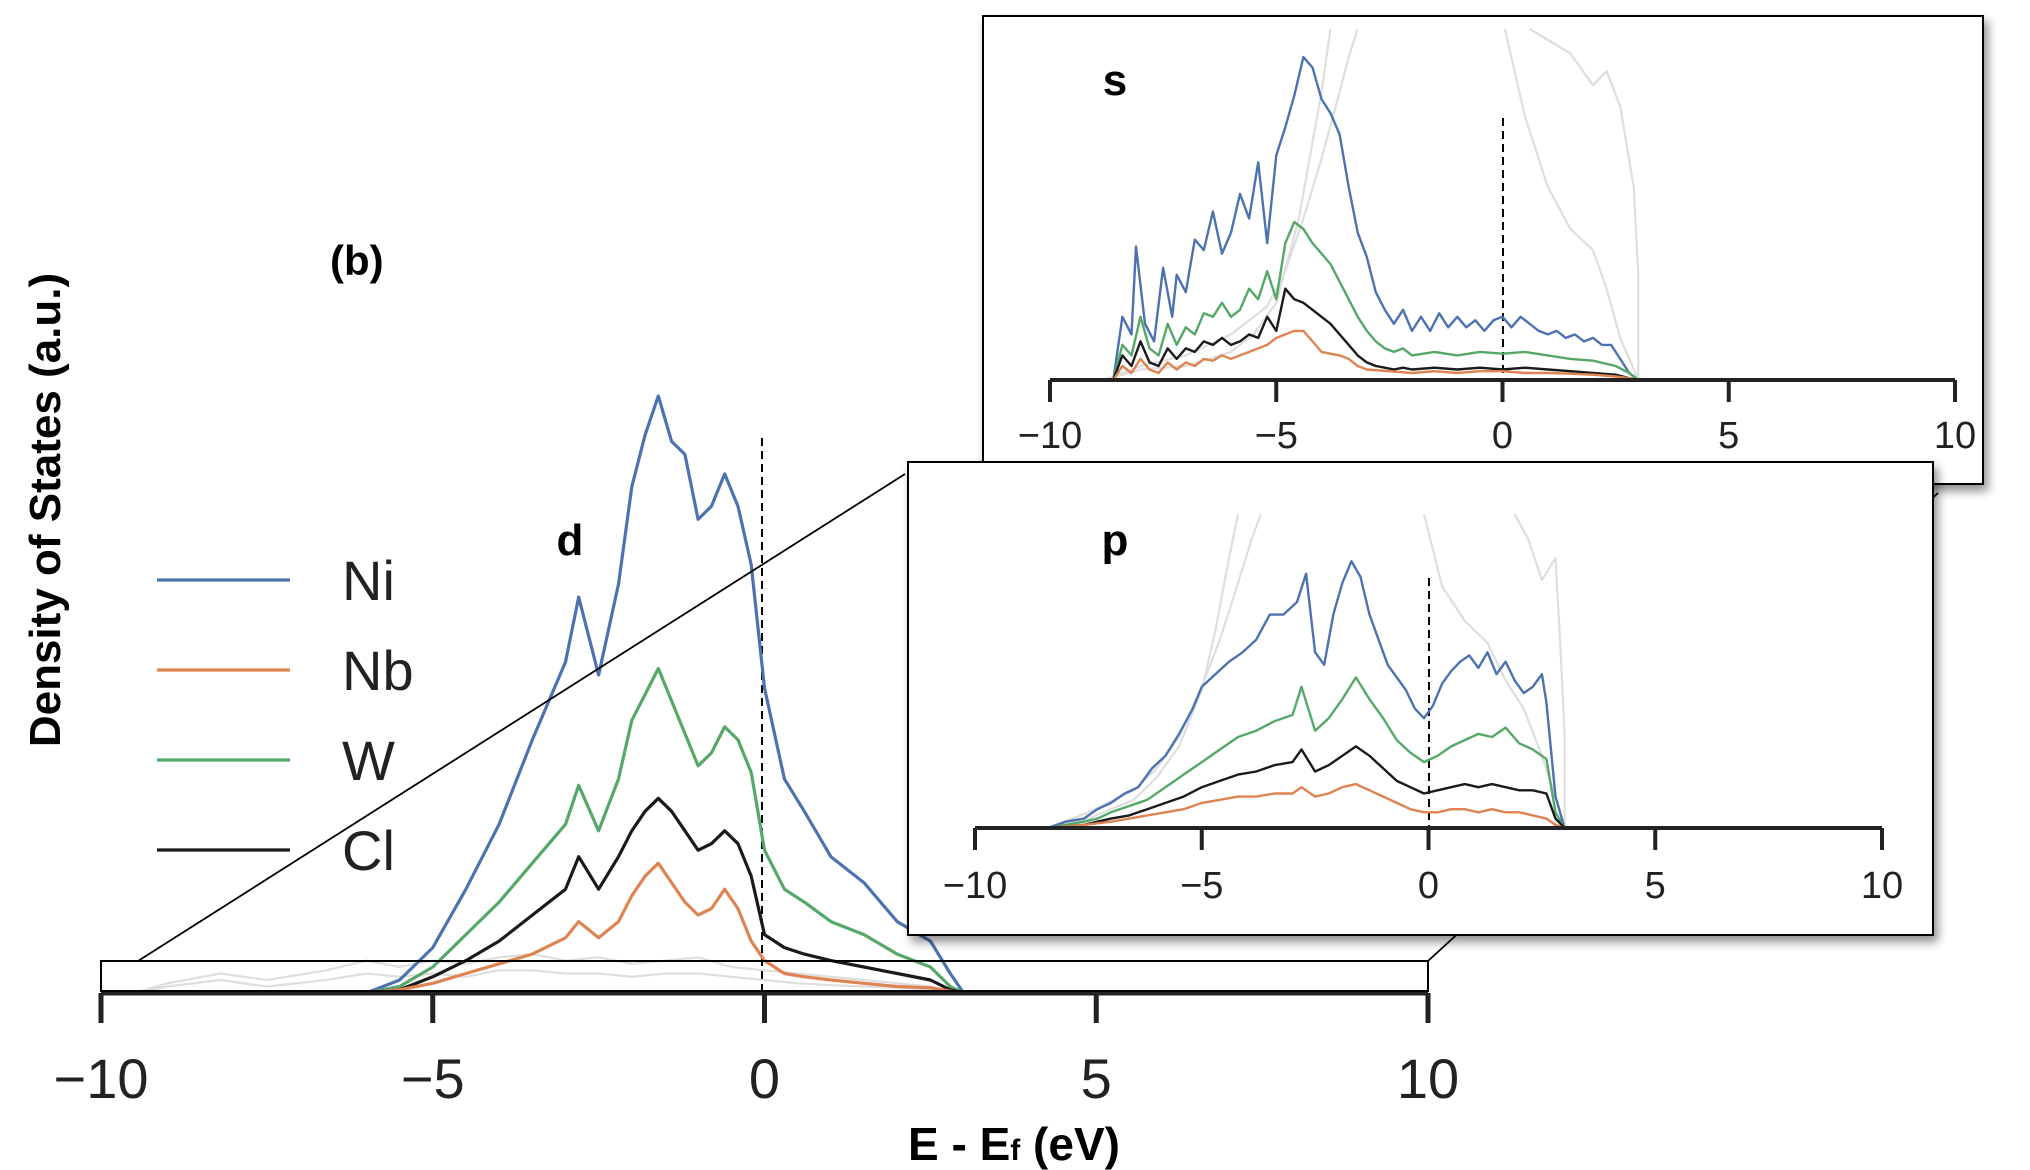  Describe the element at coordinates (1502, 436) in the screenshot. I see `inset-s-tick-label: 0` at that location.